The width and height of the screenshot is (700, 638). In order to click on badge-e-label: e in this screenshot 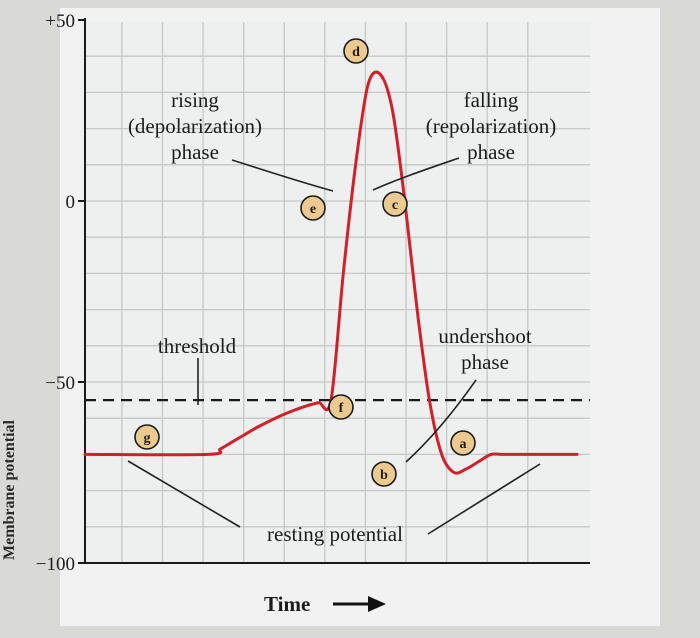, I will do `click(313, 209)`.